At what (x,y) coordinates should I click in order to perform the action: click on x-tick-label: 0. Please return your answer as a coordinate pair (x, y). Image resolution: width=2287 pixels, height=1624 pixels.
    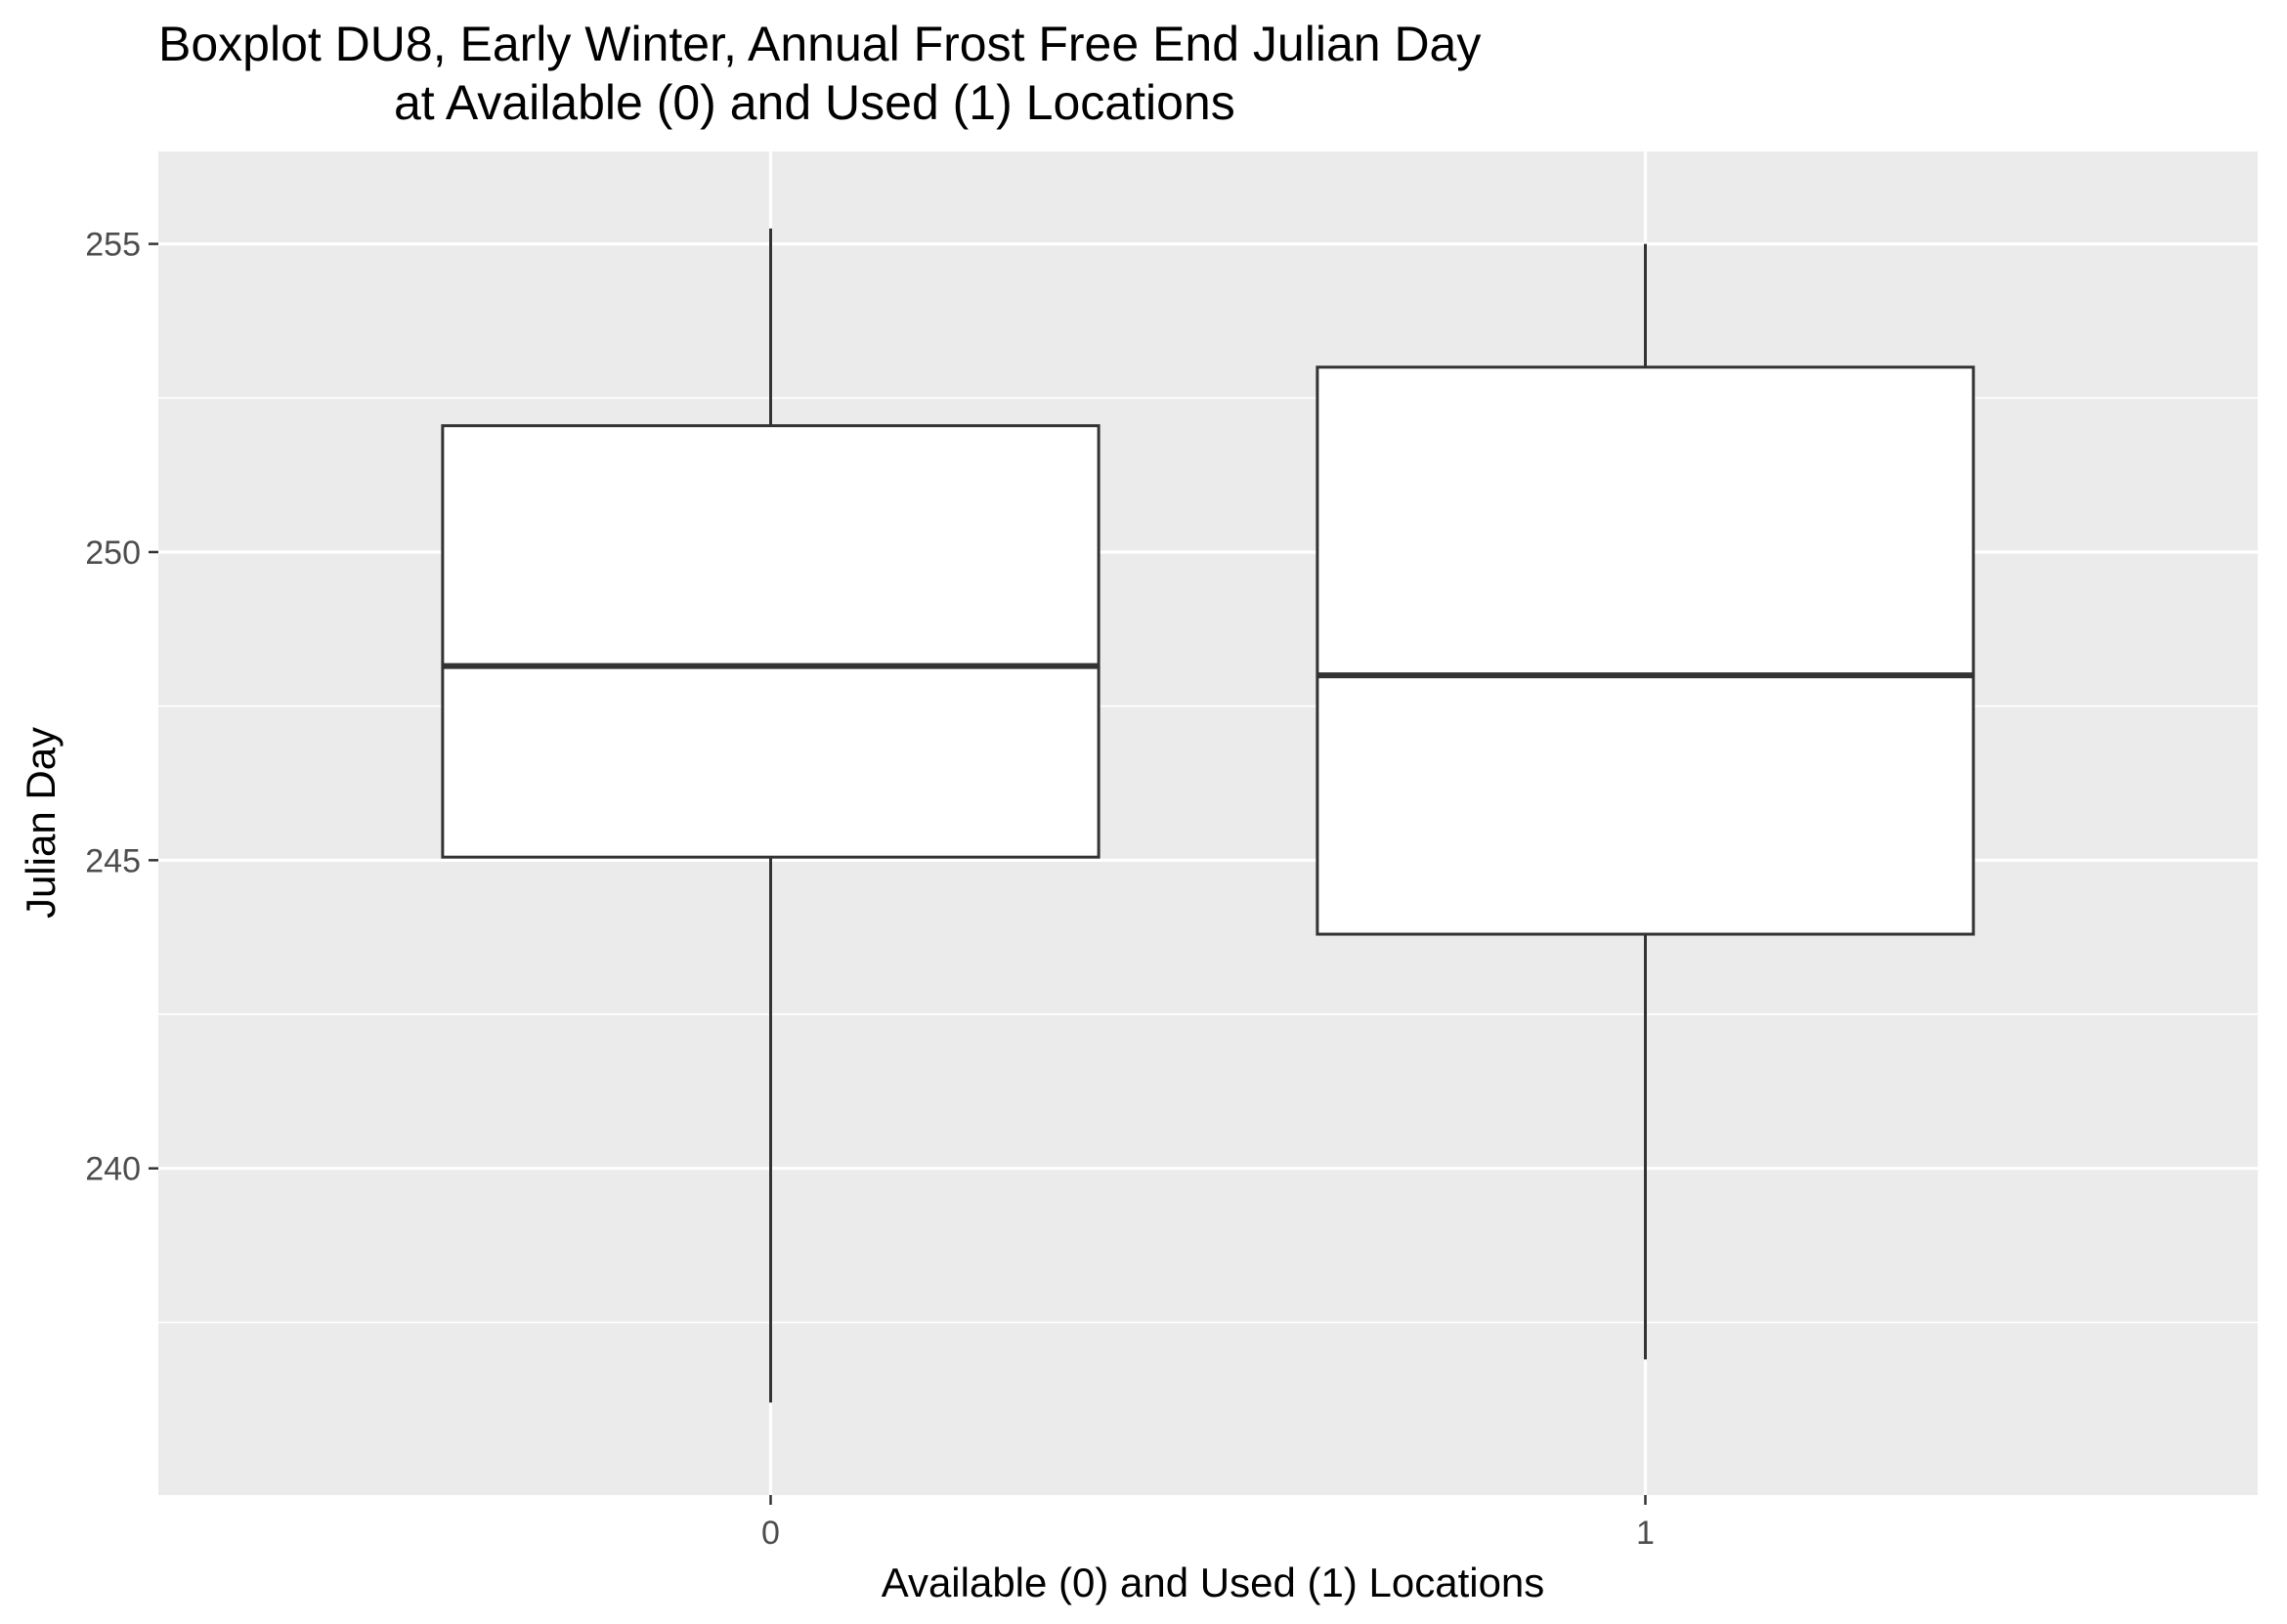
    Looking at the image, I should click on (770, 1533).